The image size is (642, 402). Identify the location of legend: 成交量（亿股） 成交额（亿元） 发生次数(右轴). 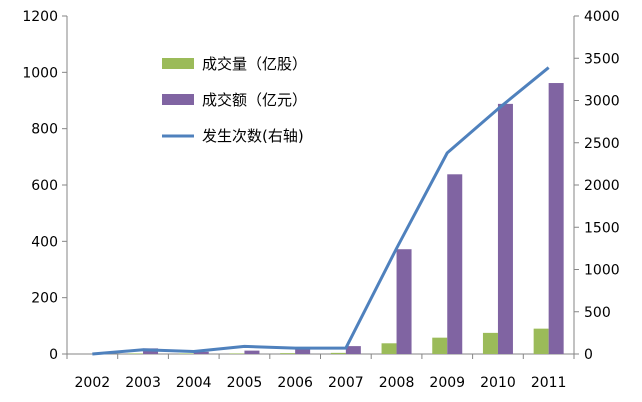
(234, 100).